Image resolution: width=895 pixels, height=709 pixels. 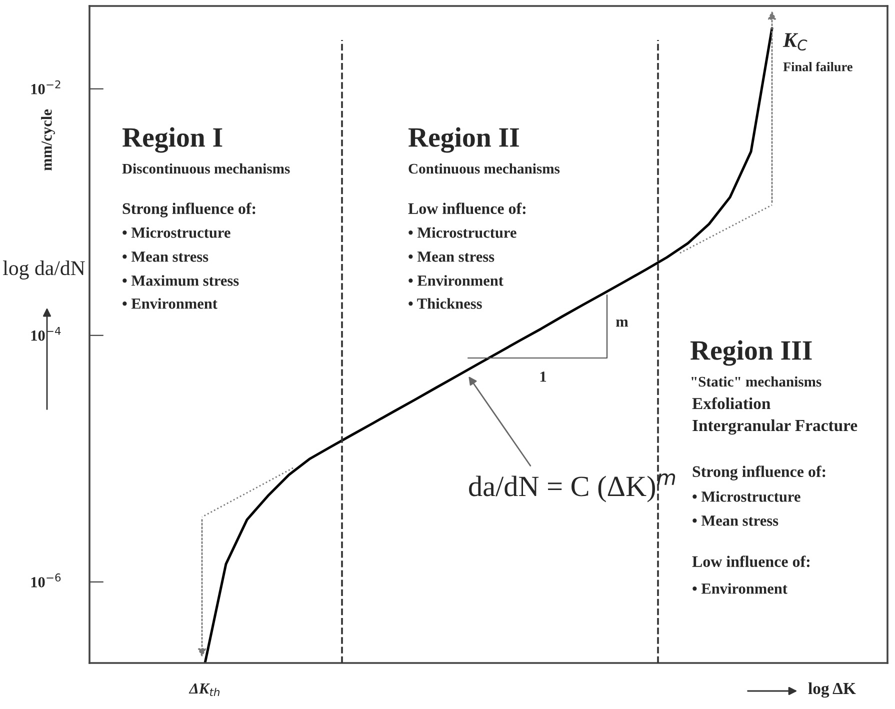 I want to click on annotation: 1, so click(x=543, y=377).